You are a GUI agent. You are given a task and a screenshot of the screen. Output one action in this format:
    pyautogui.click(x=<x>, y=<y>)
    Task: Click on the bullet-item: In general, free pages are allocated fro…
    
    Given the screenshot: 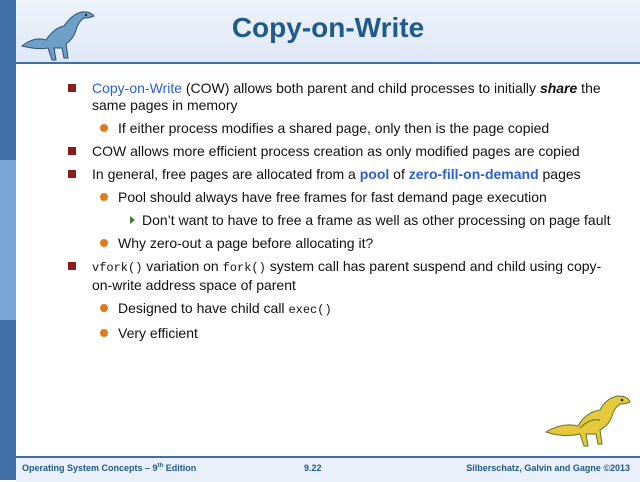 What is the action you would take?
    pyautogui.click(x=340, y=174)
    